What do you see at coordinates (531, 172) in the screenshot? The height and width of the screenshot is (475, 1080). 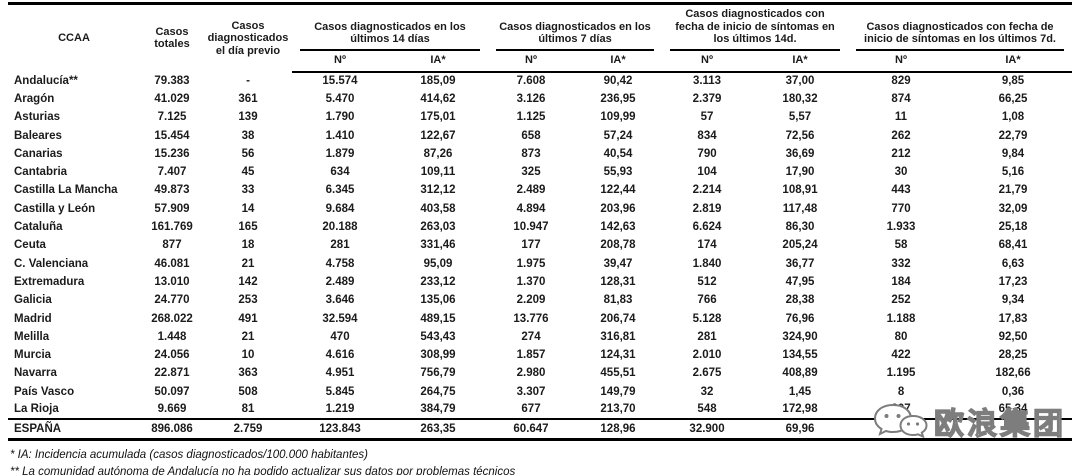 I see `value-cell: 325` at bounding box center [531, 172].